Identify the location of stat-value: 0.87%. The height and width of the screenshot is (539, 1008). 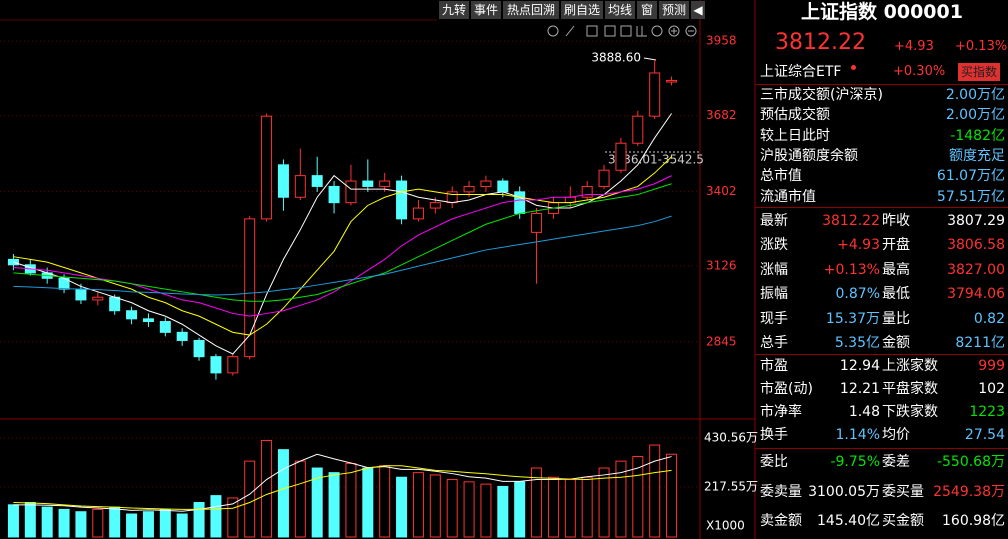
(857, 294).